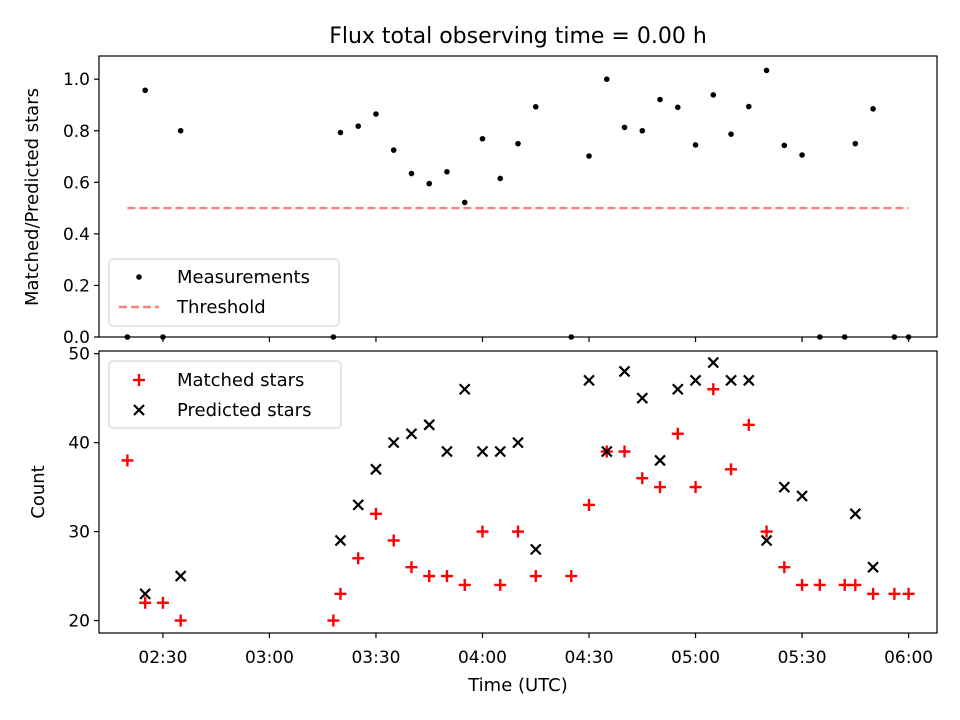 The width and height of the screenshot is (960, 720). I want to click on top-chart-title: Flux total observing time = 0.00 h, so click(518, 36).